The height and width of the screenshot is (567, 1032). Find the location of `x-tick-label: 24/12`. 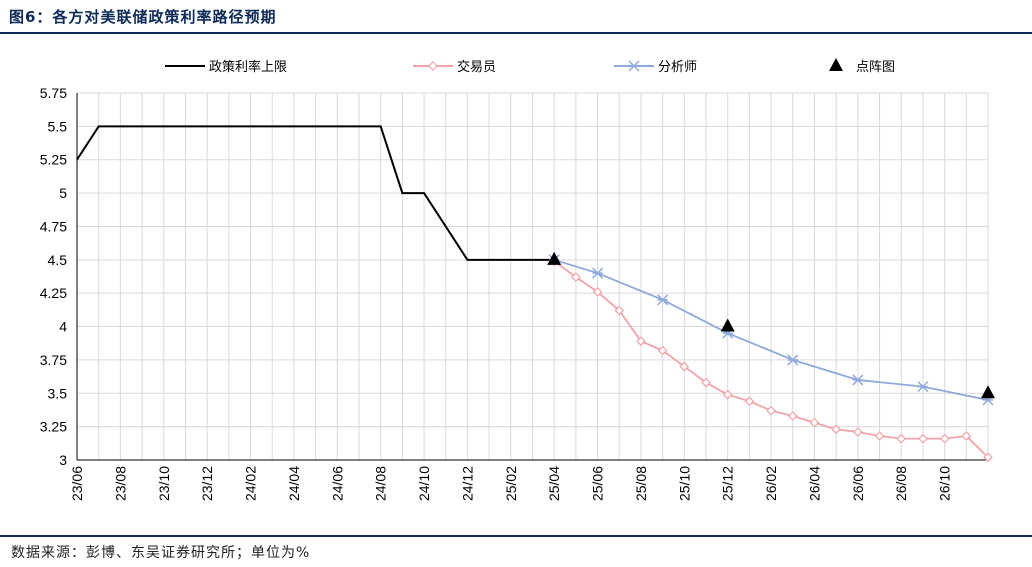

x-tick-label: 24/12 is located at coordinates (467, 483).